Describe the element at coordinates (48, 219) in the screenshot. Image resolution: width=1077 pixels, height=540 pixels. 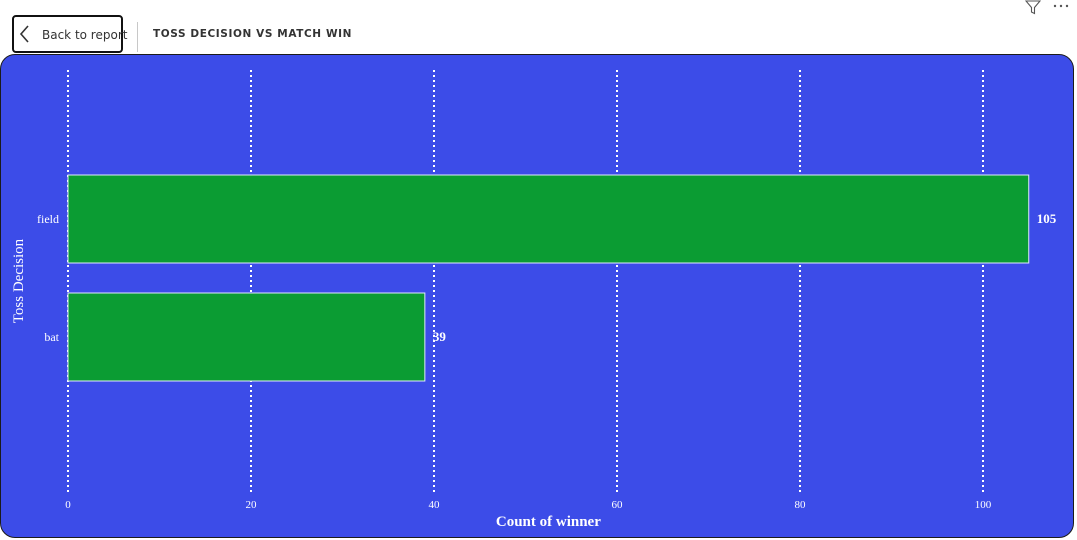
I see `category-label: field` at that location.